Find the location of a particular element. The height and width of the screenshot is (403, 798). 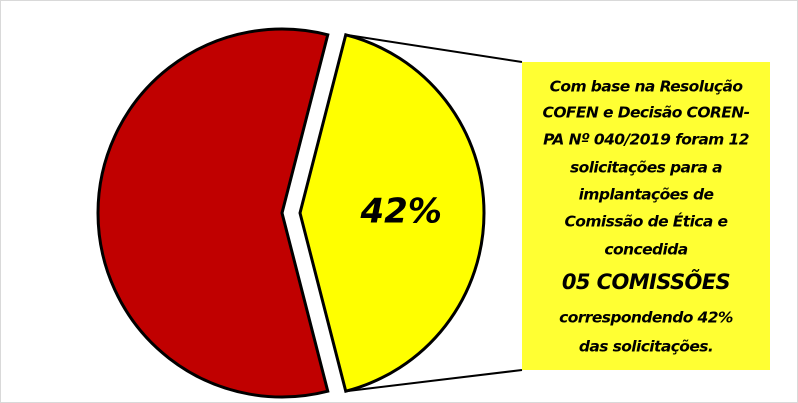

callout-text: Comissão de Ética e is located at coordinates (646, 221).